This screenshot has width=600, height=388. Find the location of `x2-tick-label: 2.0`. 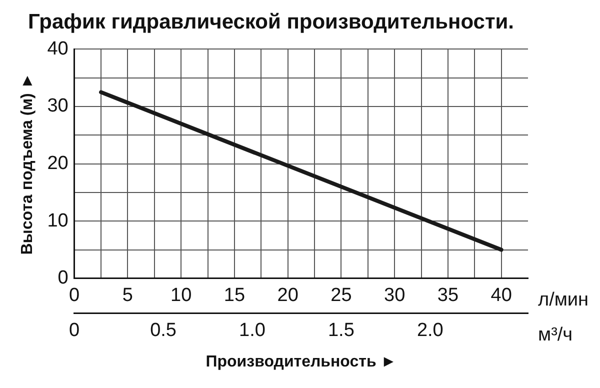

x2-tick-label: 2.0 is located at coordinates (430, 330).